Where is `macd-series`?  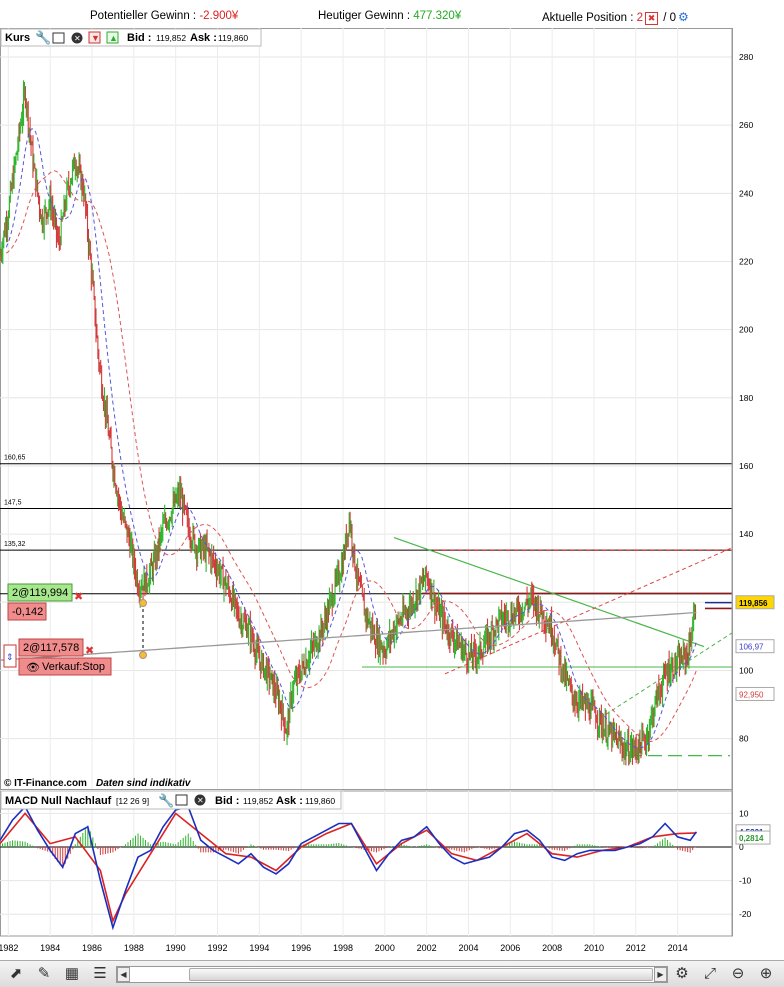
macd-series is located at coordinates (366, 868).